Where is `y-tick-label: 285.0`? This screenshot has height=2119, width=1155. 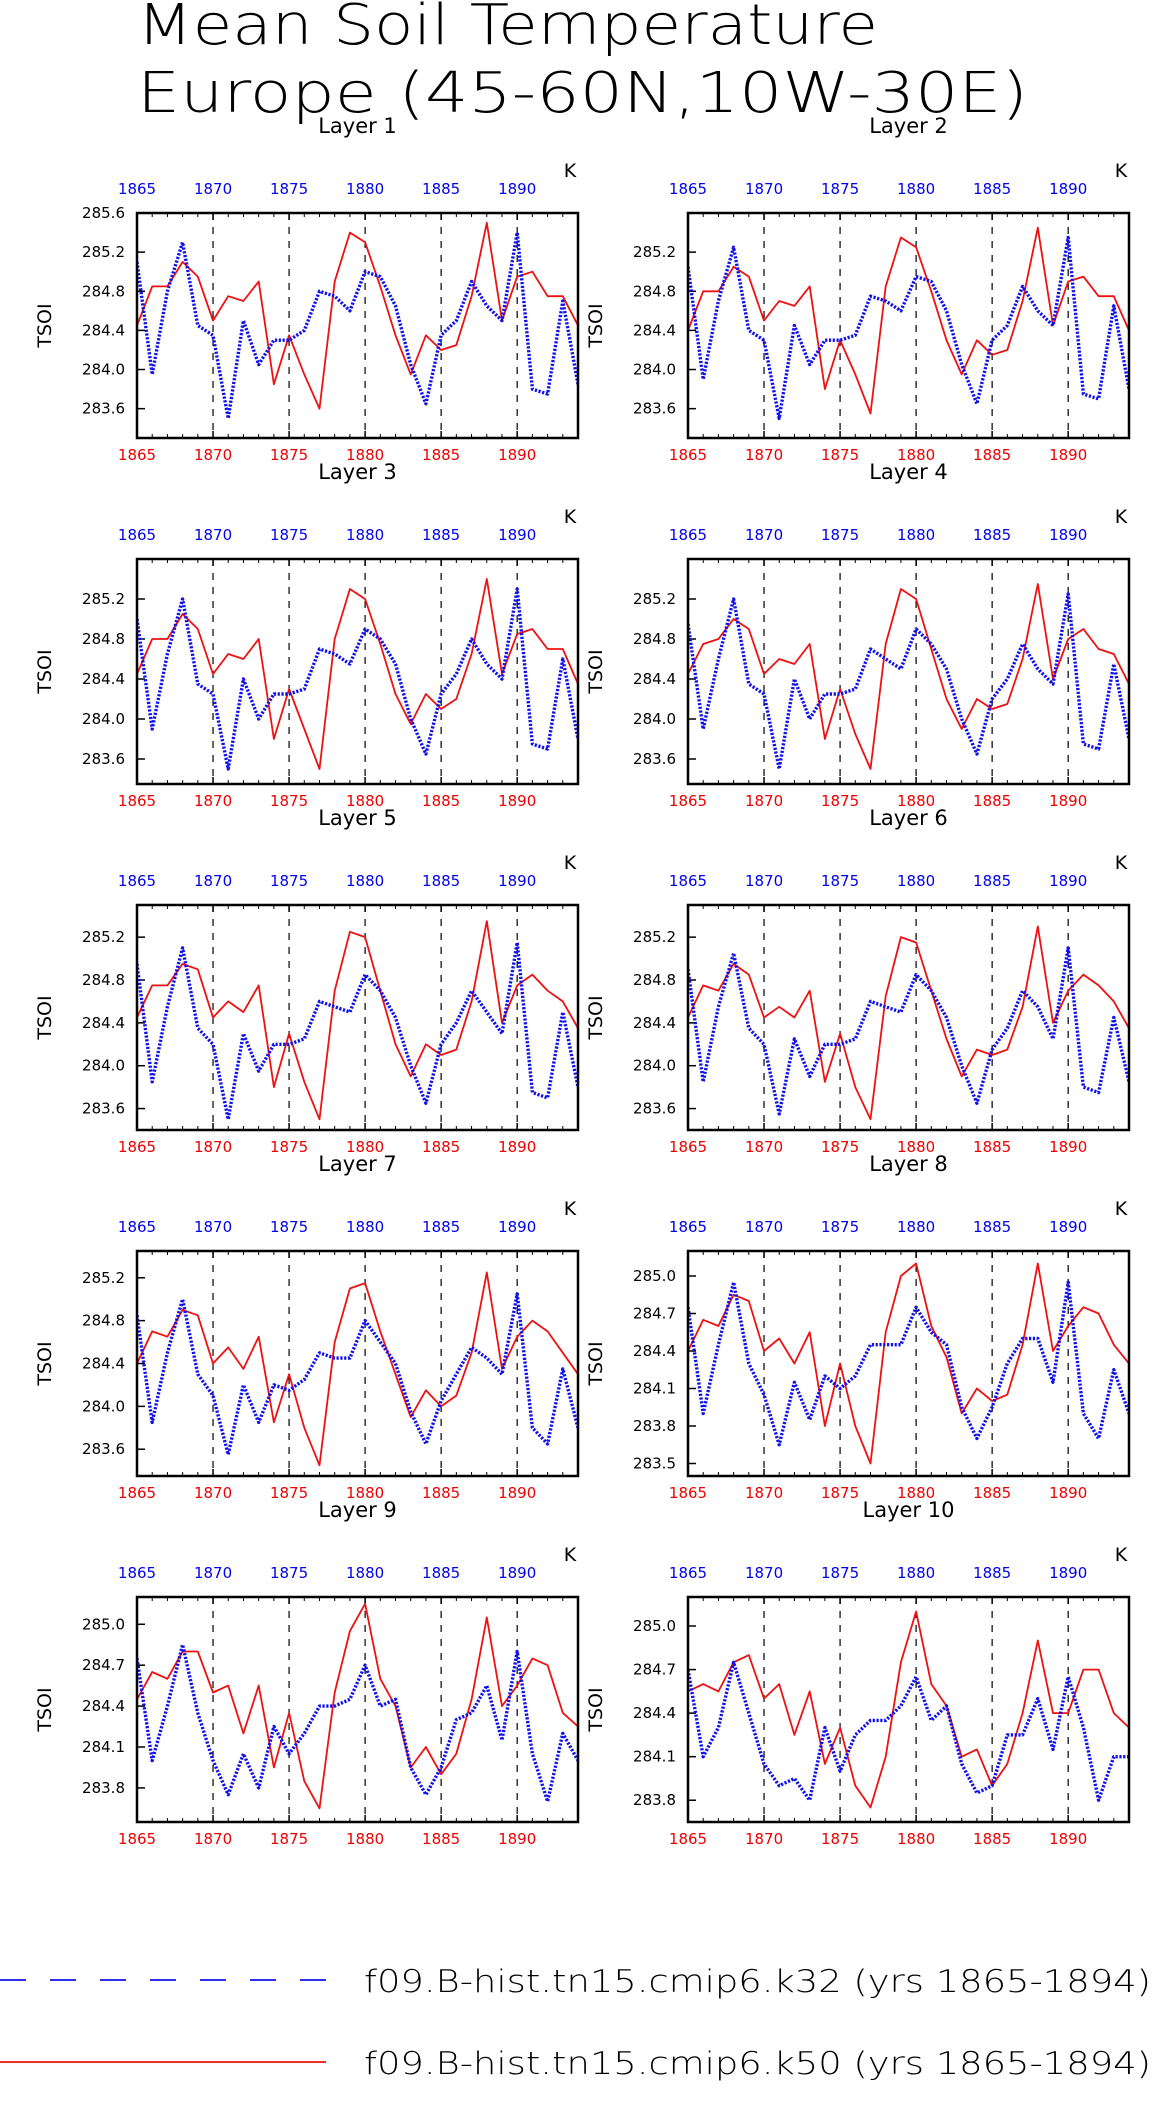 y-tick-label: 285.0 is located at coordinates (103, 1624).